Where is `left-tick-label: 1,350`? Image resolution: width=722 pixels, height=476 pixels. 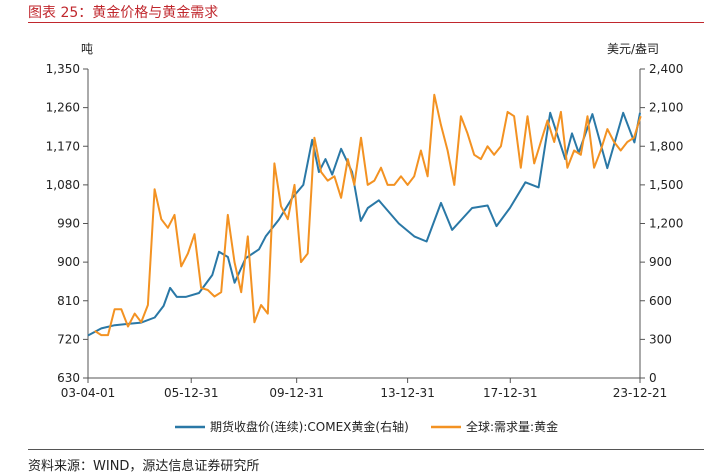
left-tick-label: 1,350 is located at coordinates (63, 69).